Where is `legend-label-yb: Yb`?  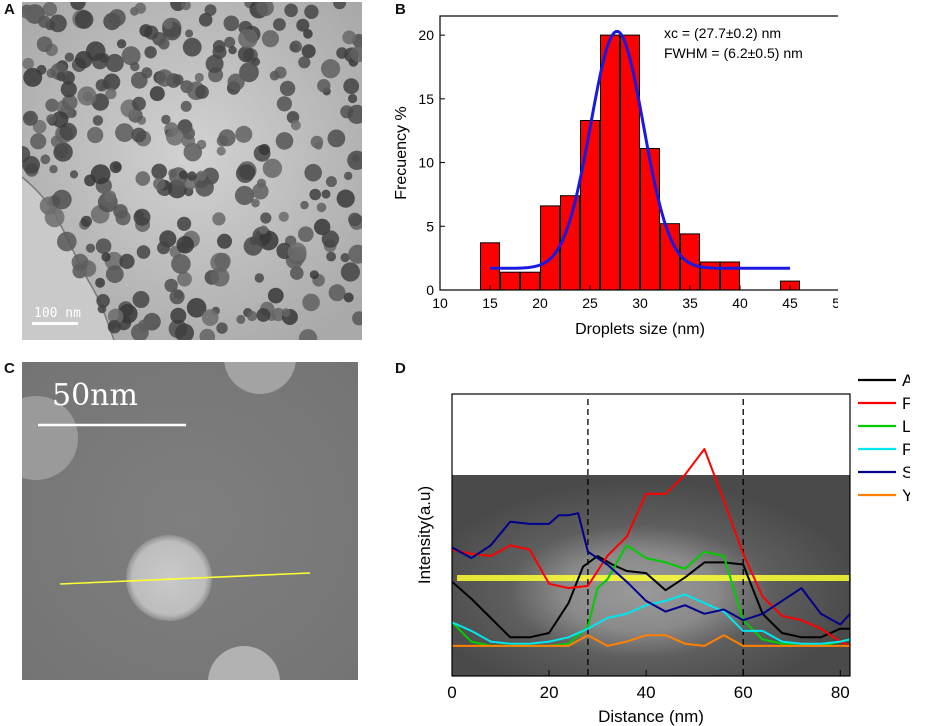 legend-label-yb: Yb is located at coordinates (906, 495).